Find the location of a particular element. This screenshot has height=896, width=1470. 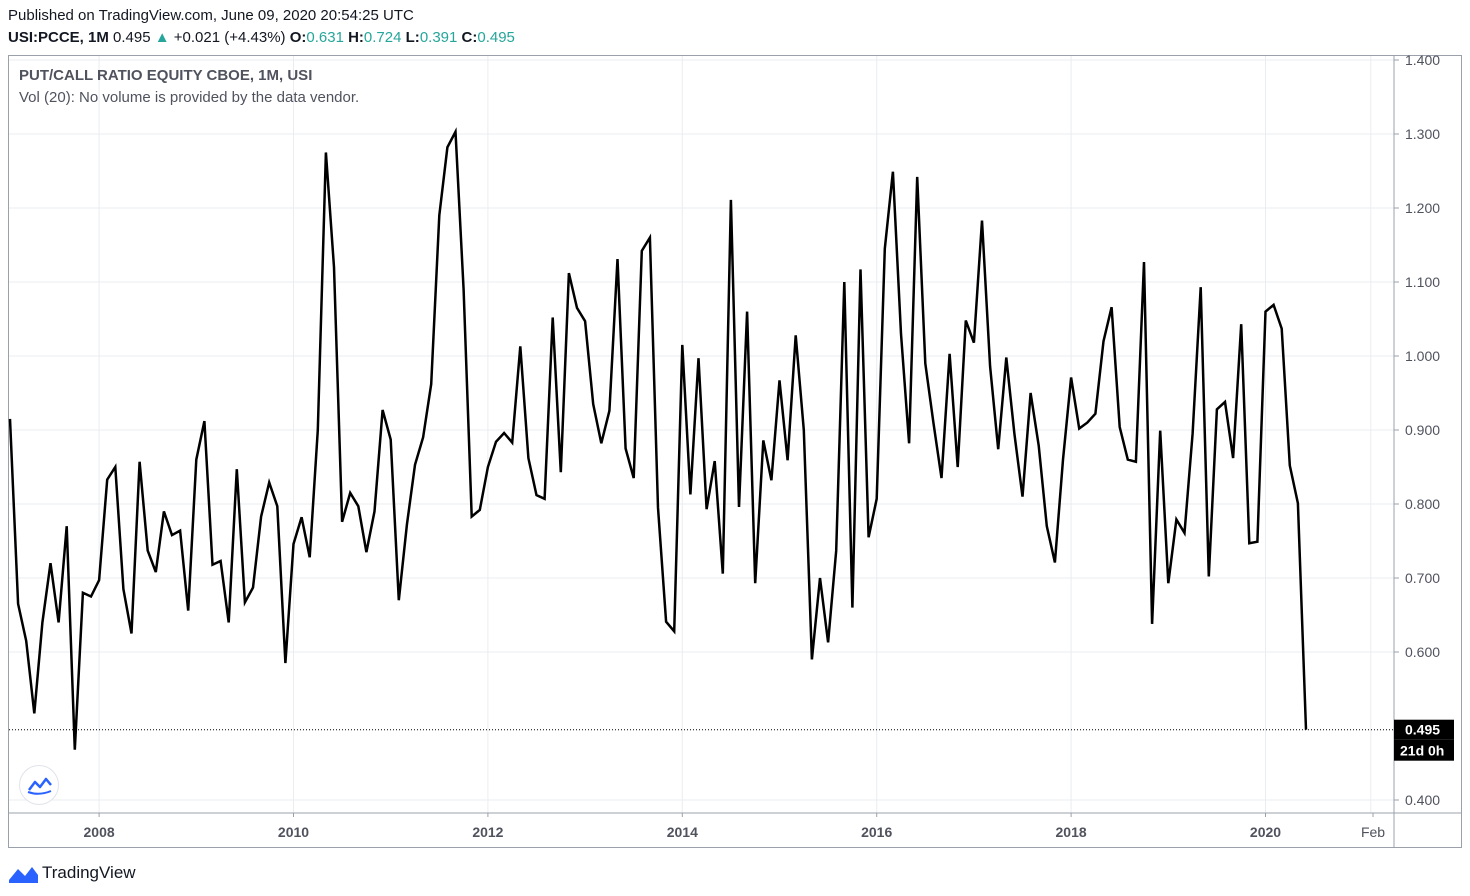

footer-brand: TradingView is located at coordinates (89, 872).